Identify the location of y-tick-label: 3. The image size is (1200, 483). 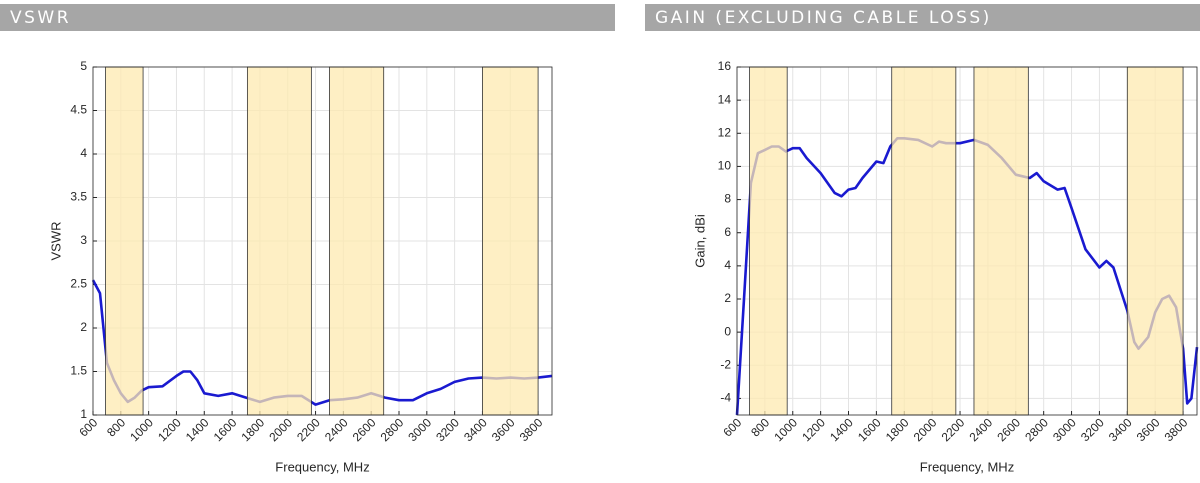
(83, 240).